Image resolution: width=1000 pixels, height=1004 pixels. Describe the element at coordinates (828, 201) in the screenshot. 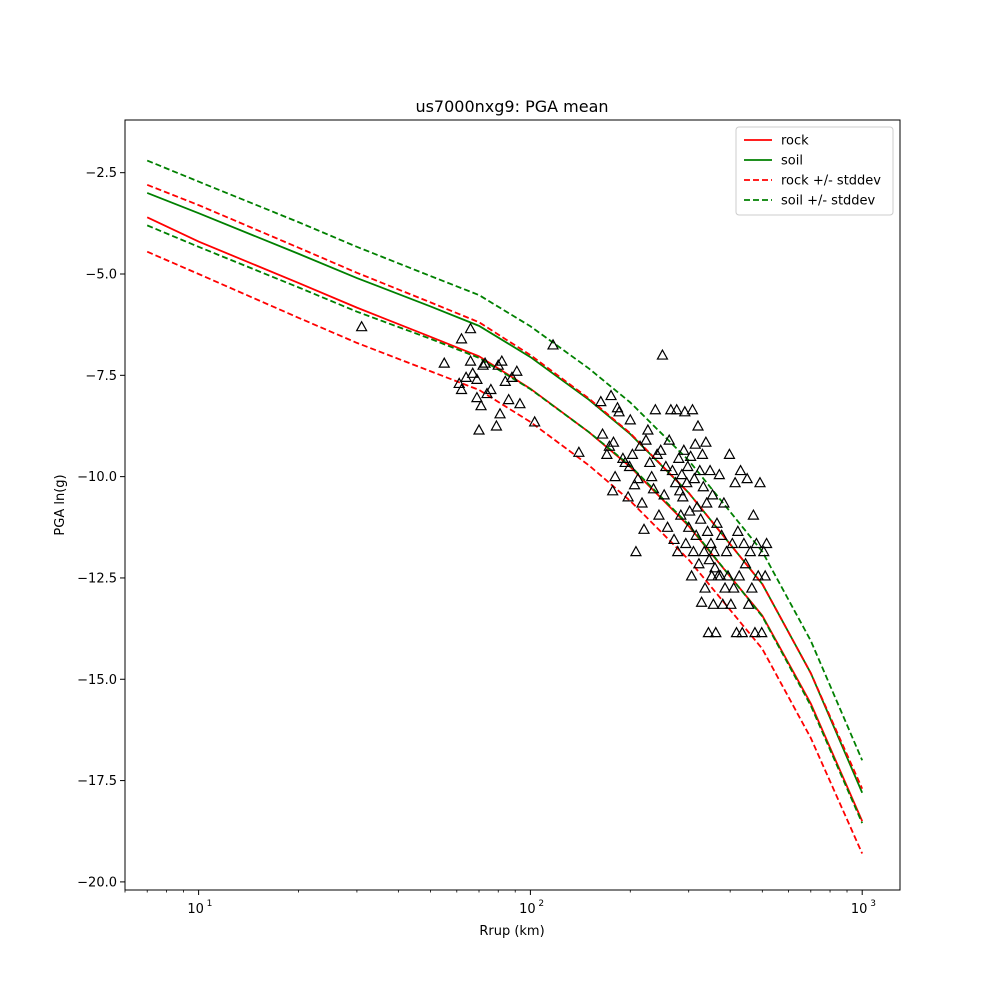

I see `legend-label: soil +/- stddev` at that location.